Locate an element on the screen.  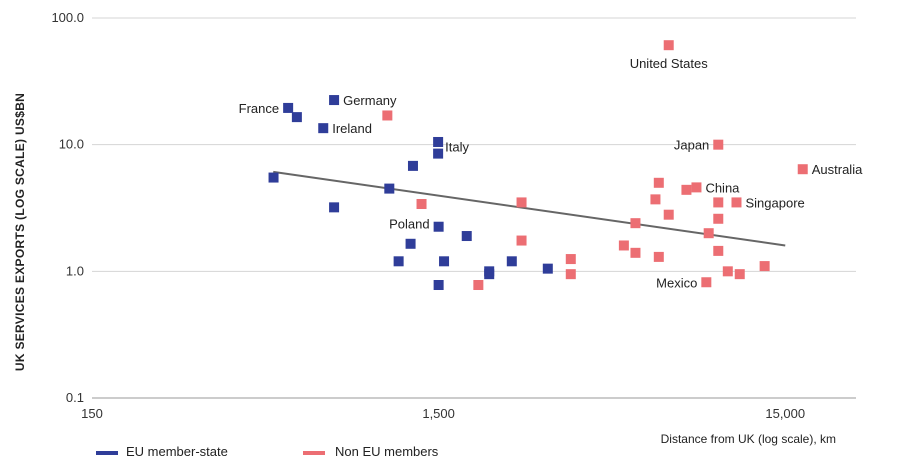
legend-swatch-eu is located at coordinates (107, 453).